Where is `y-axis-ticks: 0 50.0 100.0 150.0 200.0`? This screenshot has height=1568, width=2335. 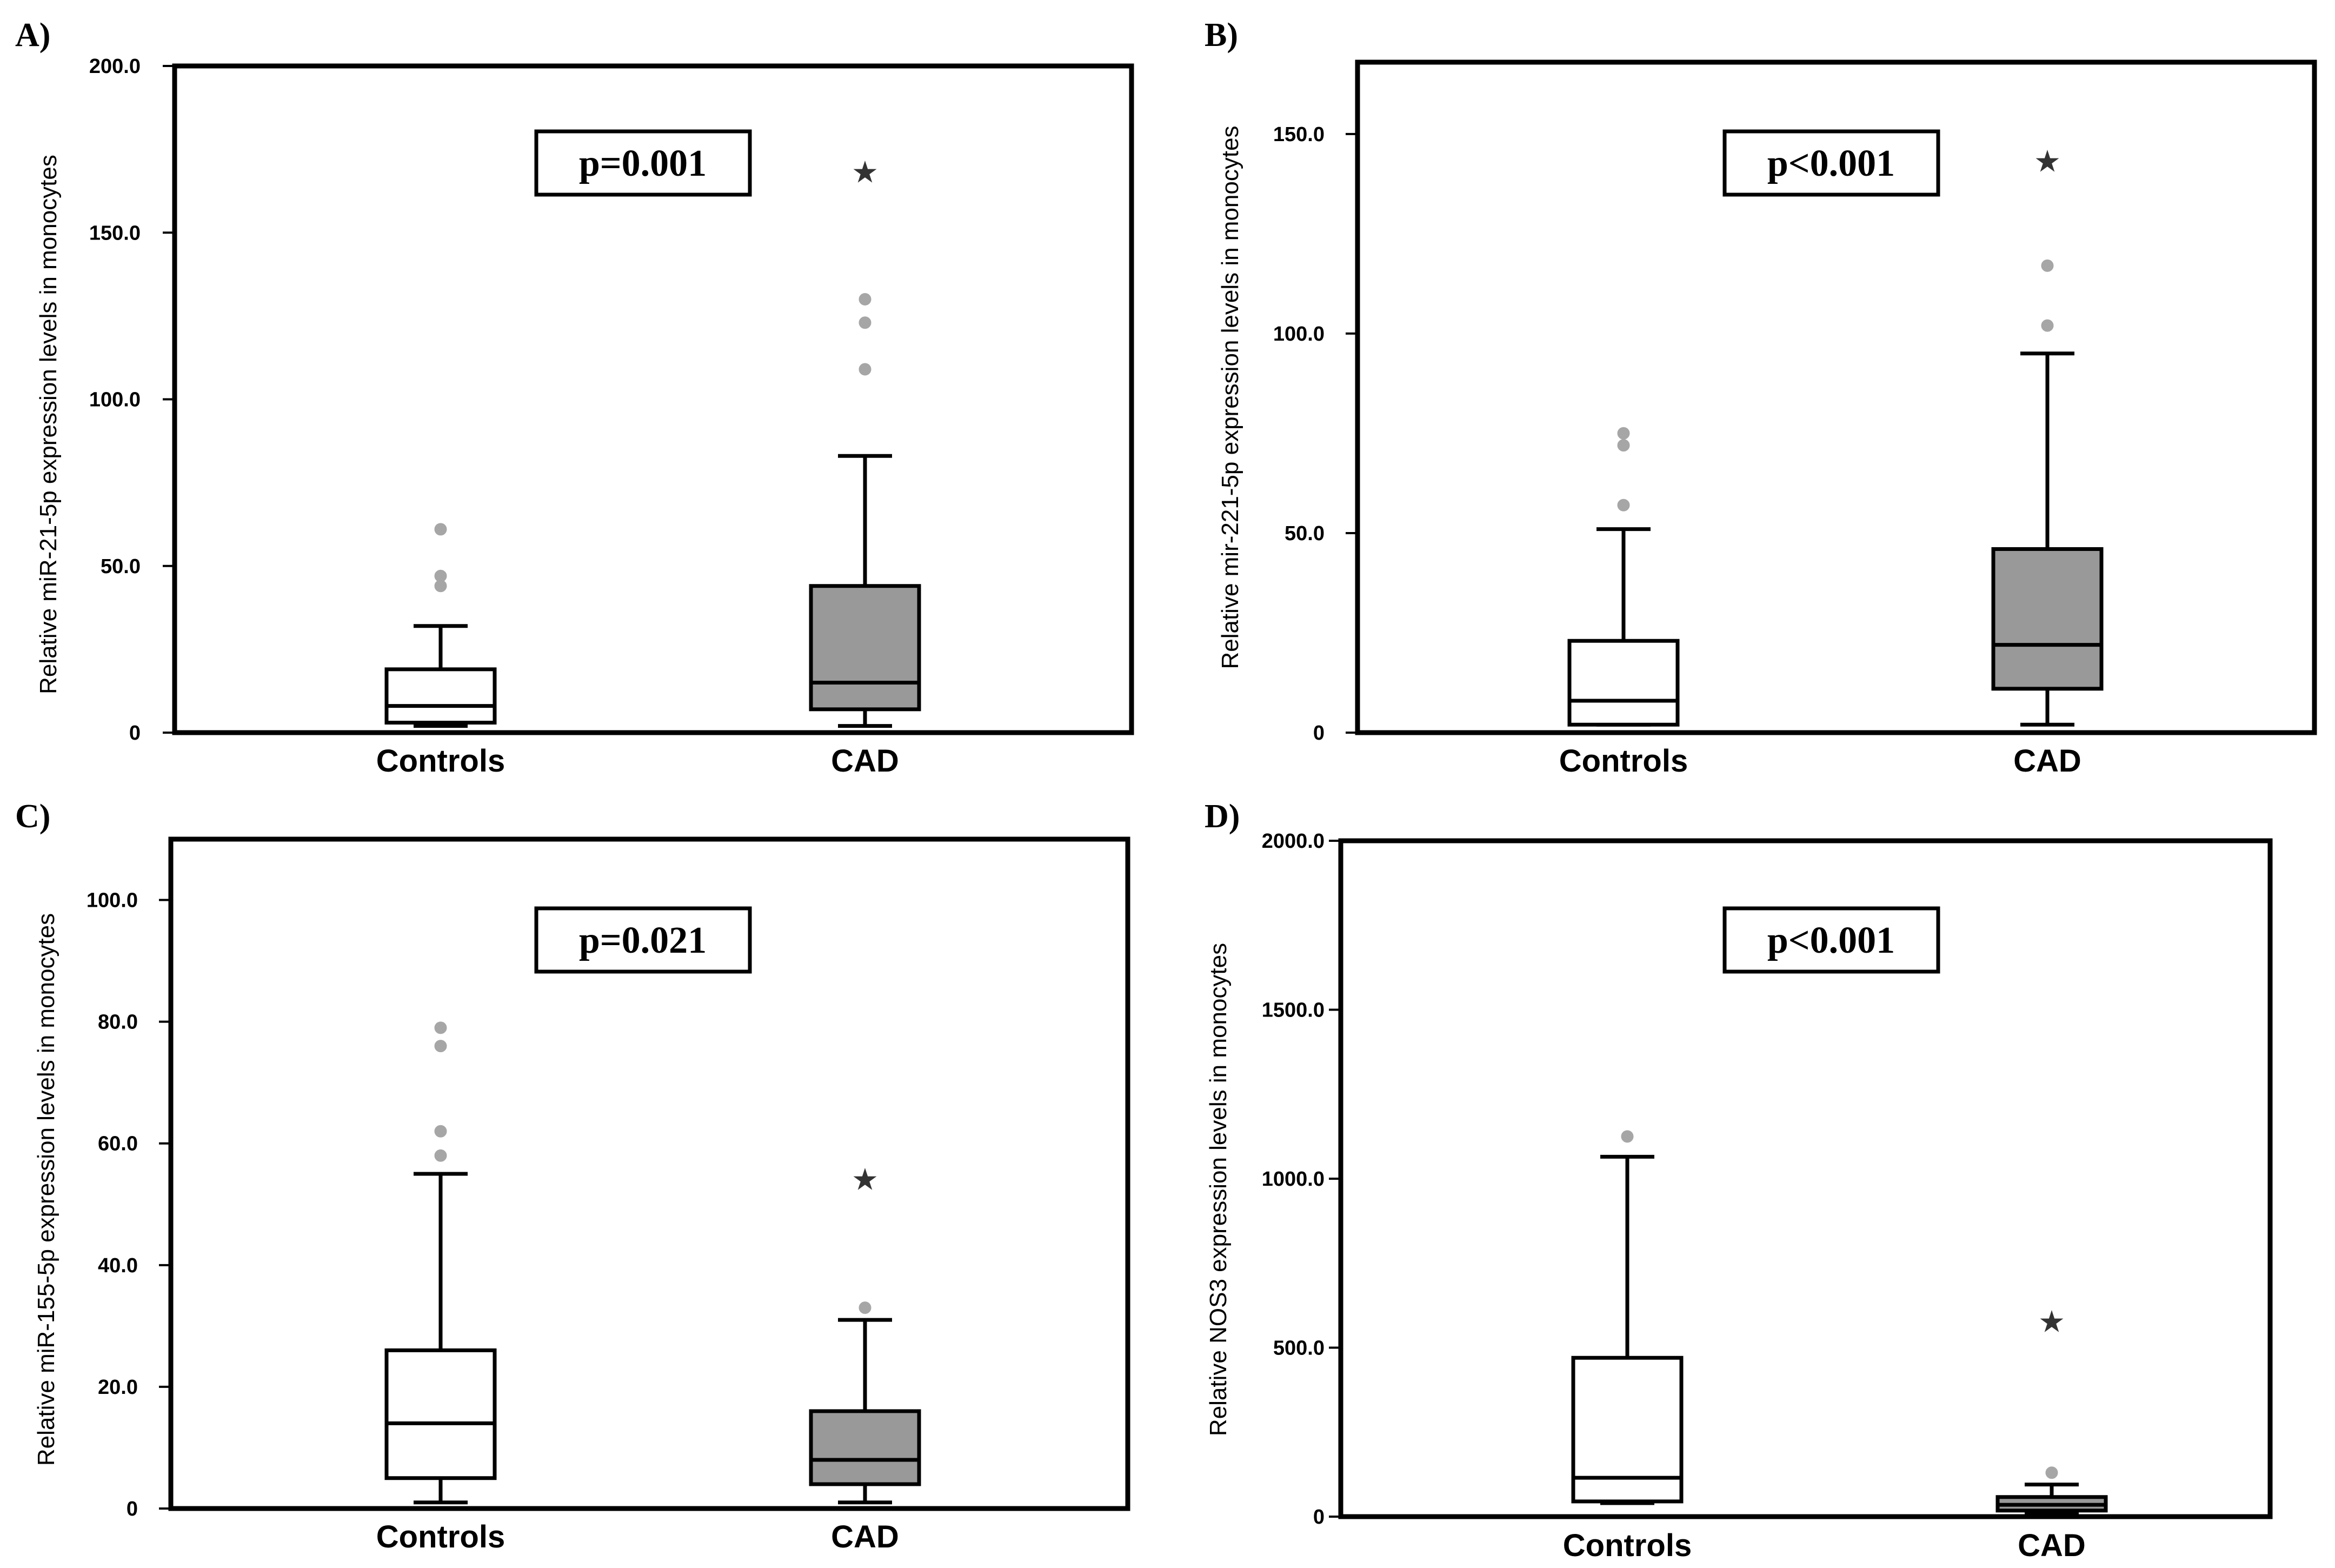
y-axis-ticks: 0 50.0 100.0 150.0 200.0 is located at coordinates (132, 400).